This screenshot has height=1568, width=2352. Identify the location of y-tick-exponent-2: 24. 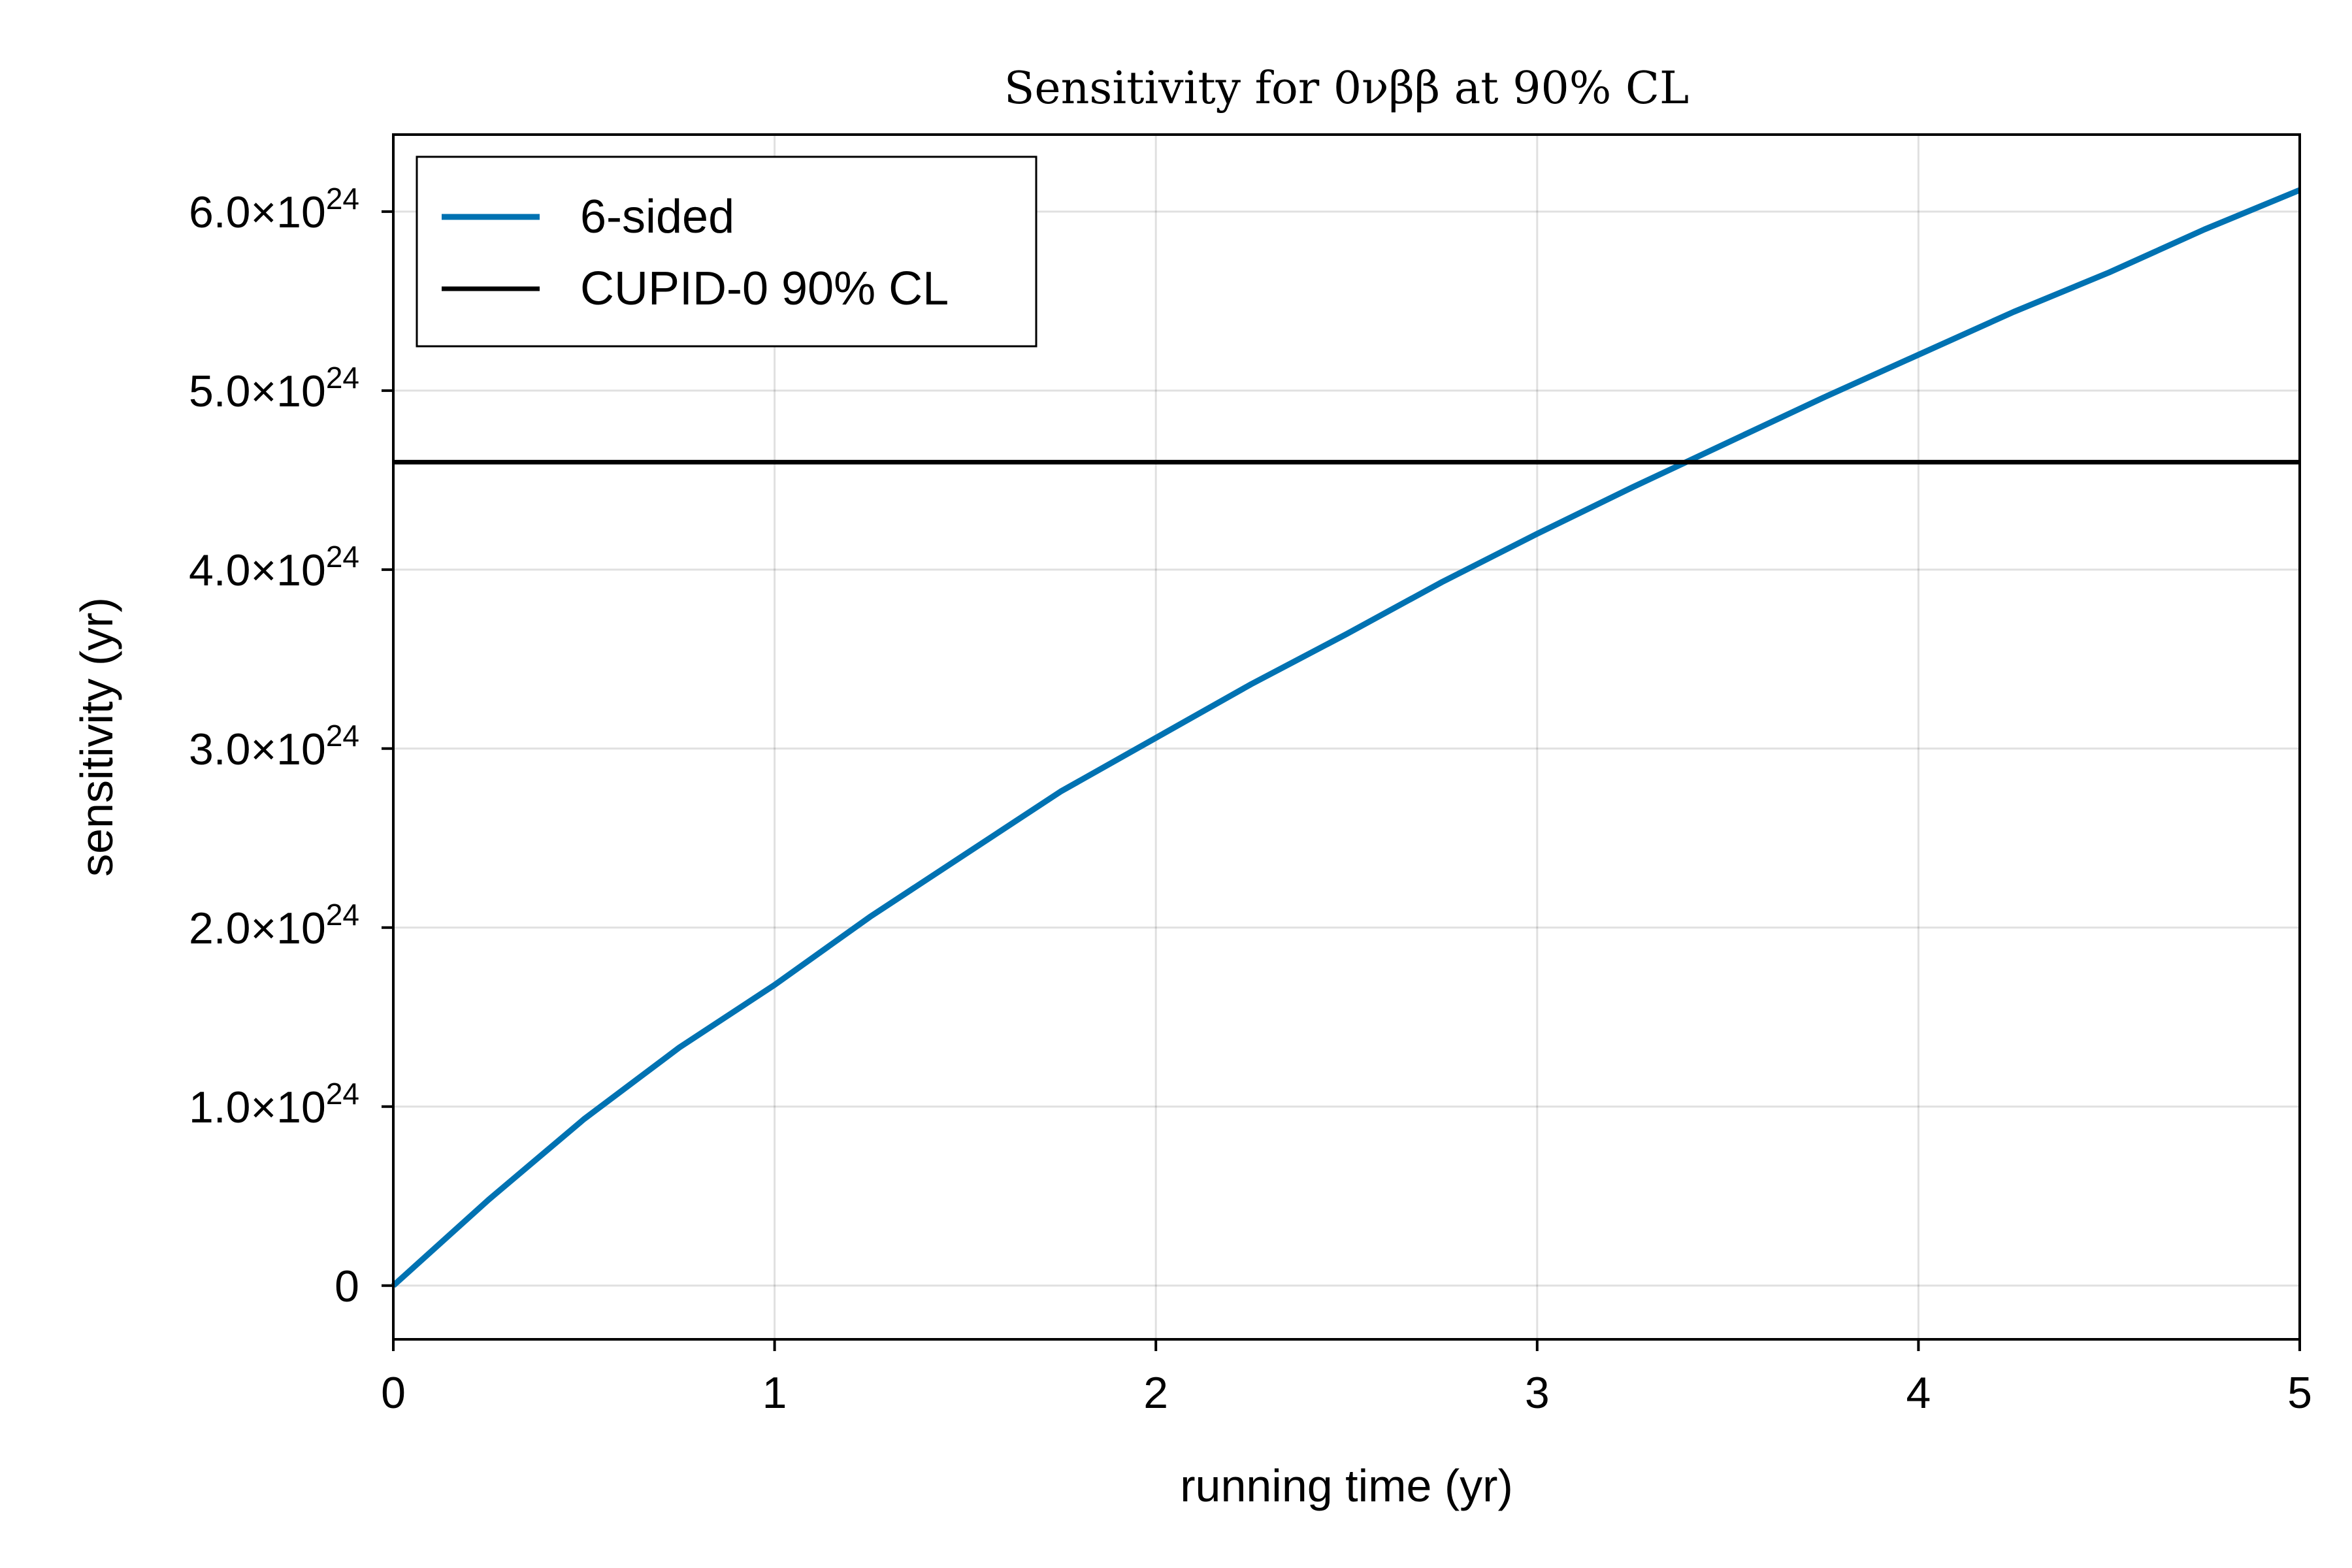
(342, 915).